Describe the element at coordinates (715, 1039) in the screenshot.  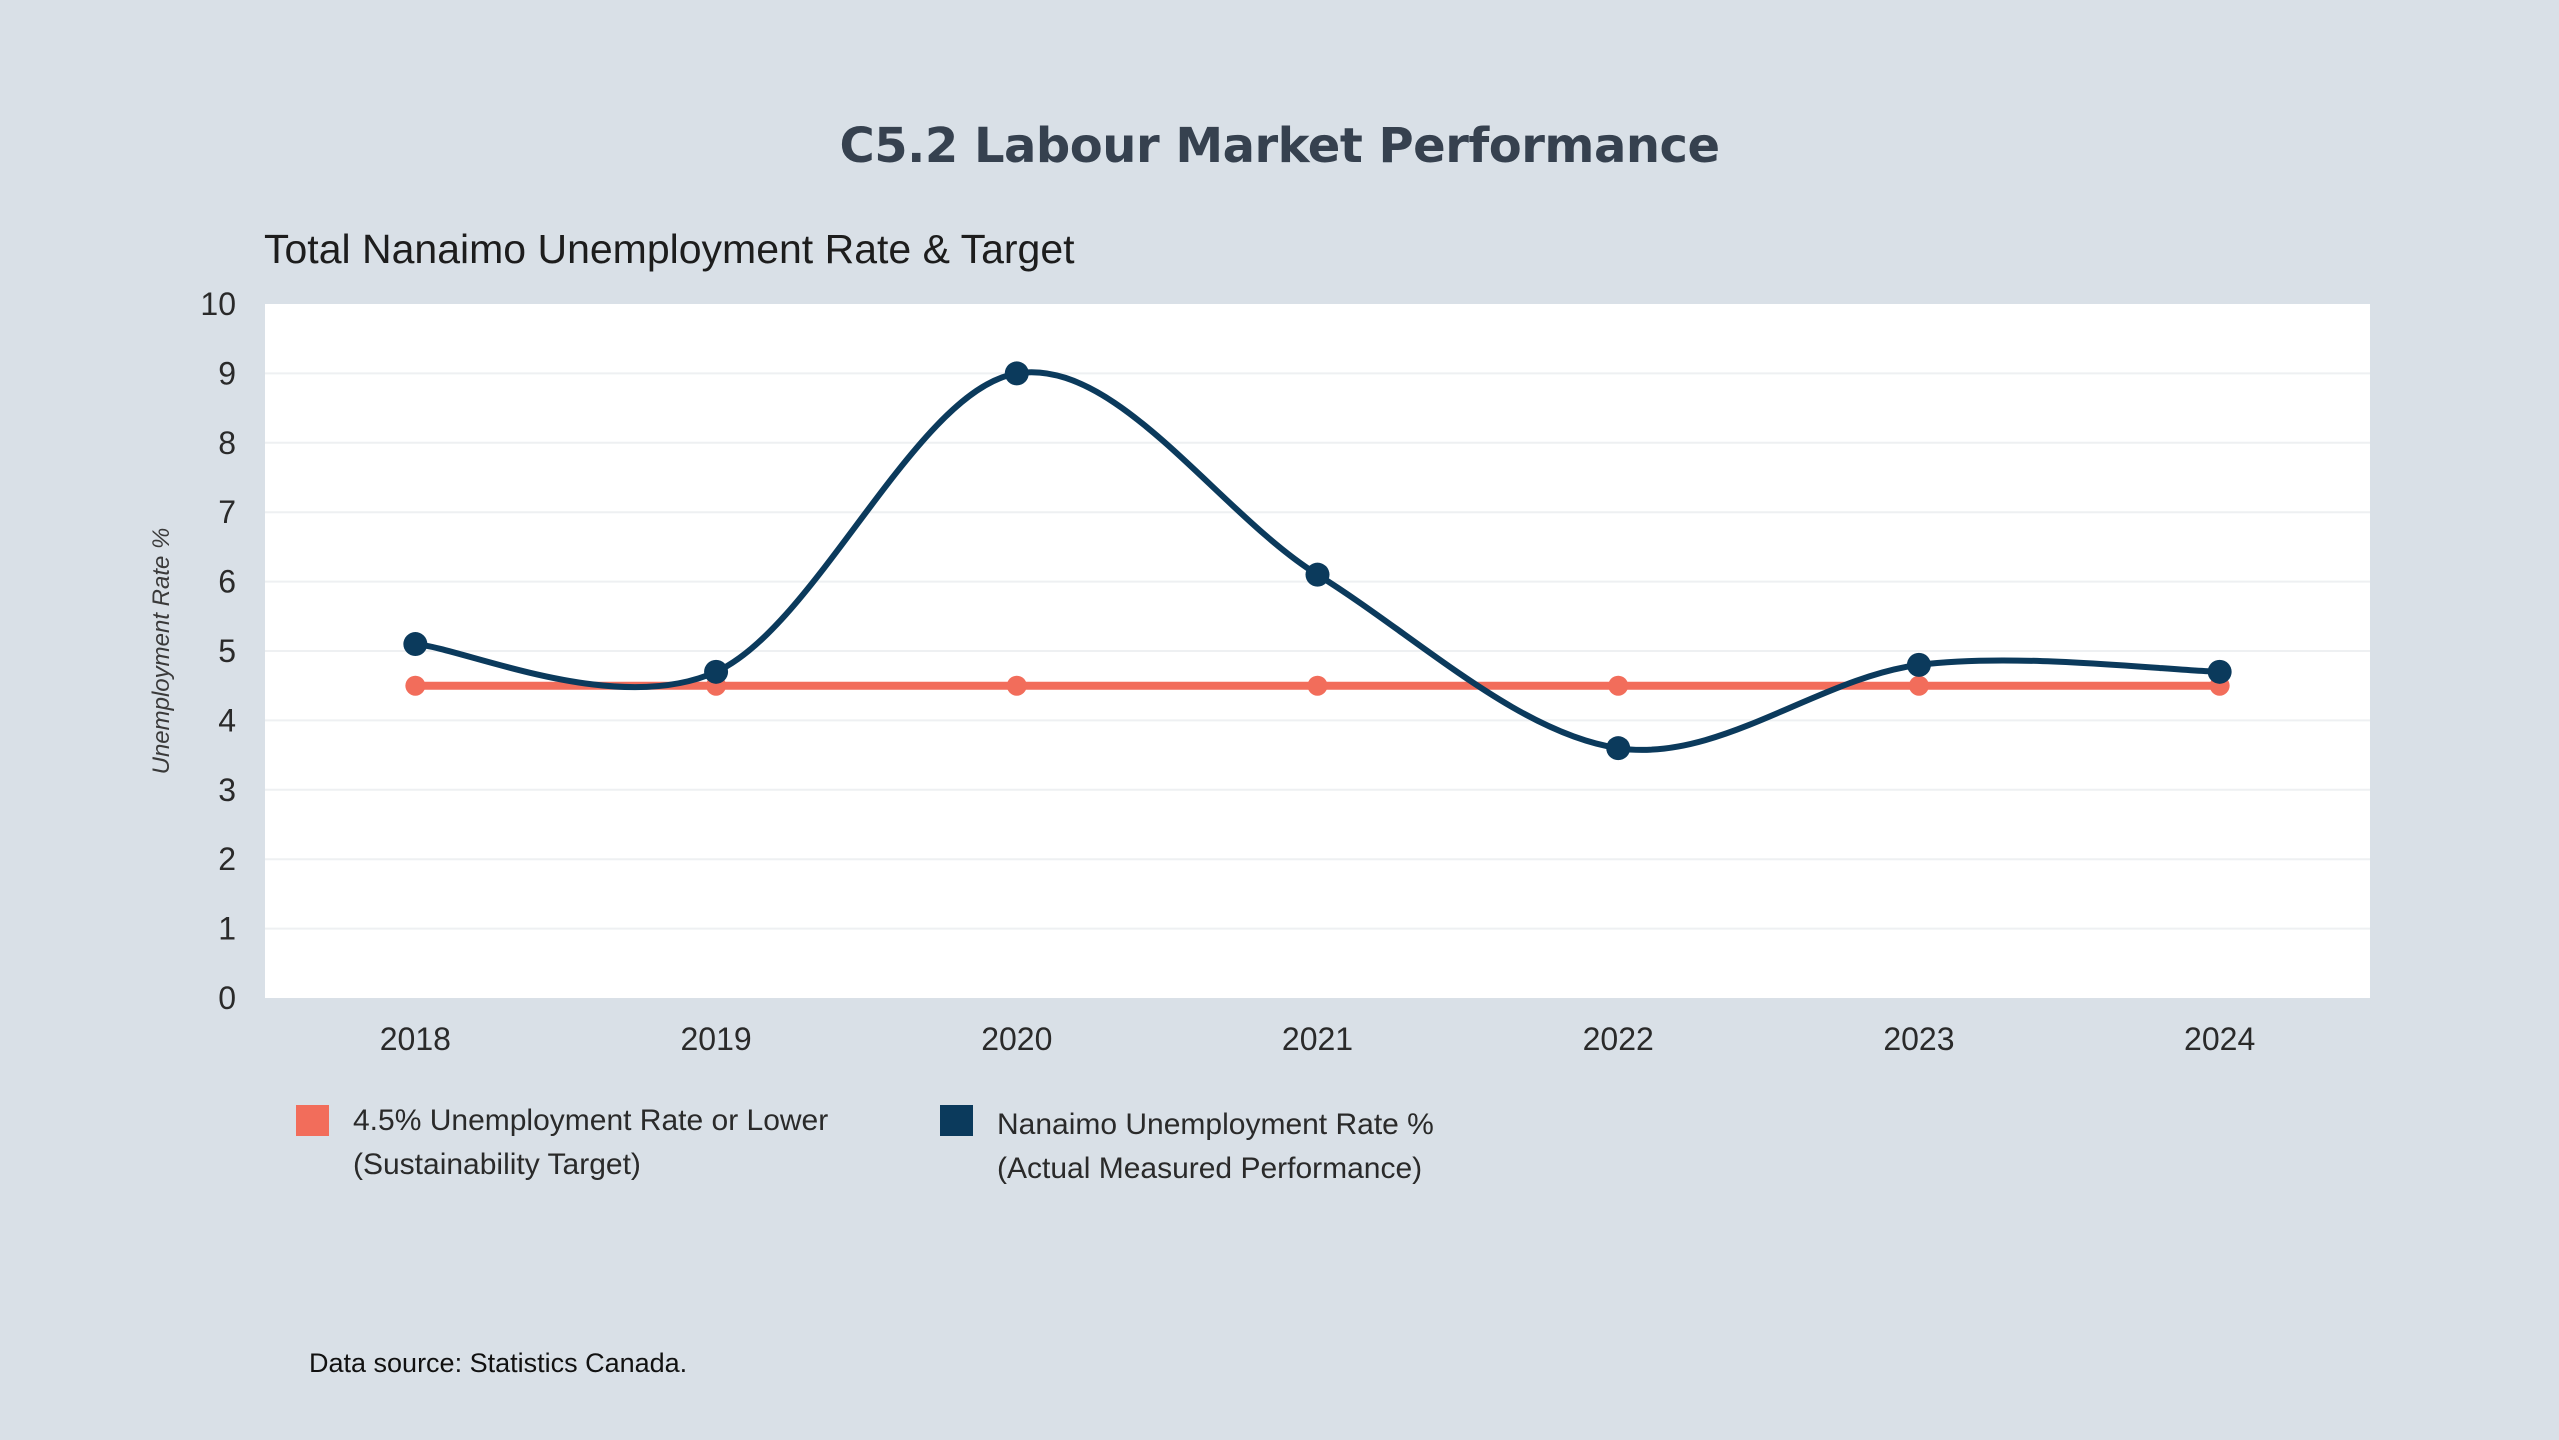
I see `x-tick-label: 2019` at that location.